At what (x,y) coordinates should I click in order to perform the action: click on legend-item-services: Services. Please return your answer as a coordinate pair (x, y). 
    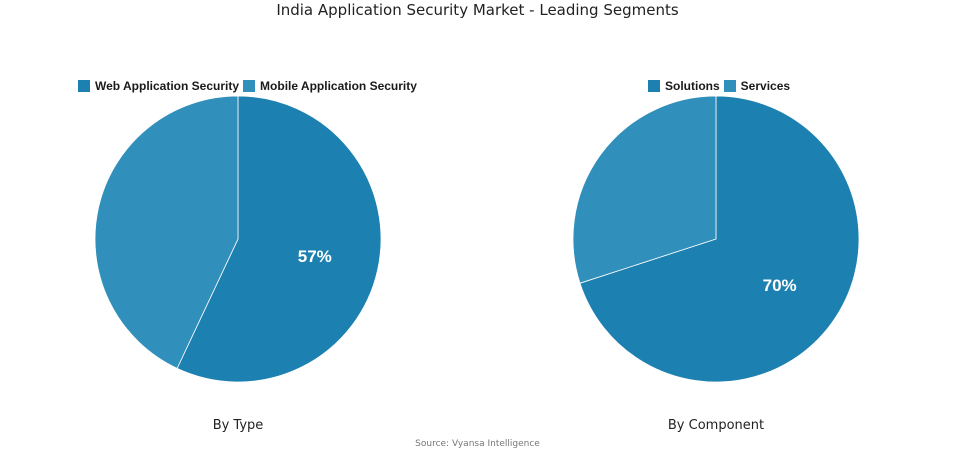
    Looking at the image, I should click on (757, 86).